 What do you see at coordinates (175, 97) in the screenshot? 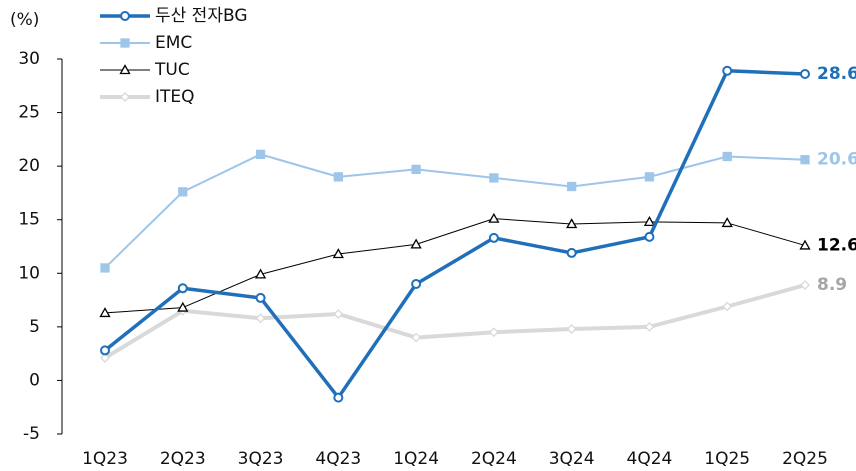
I see `legend-label: ITEQ` at bounding box center [175, 97].